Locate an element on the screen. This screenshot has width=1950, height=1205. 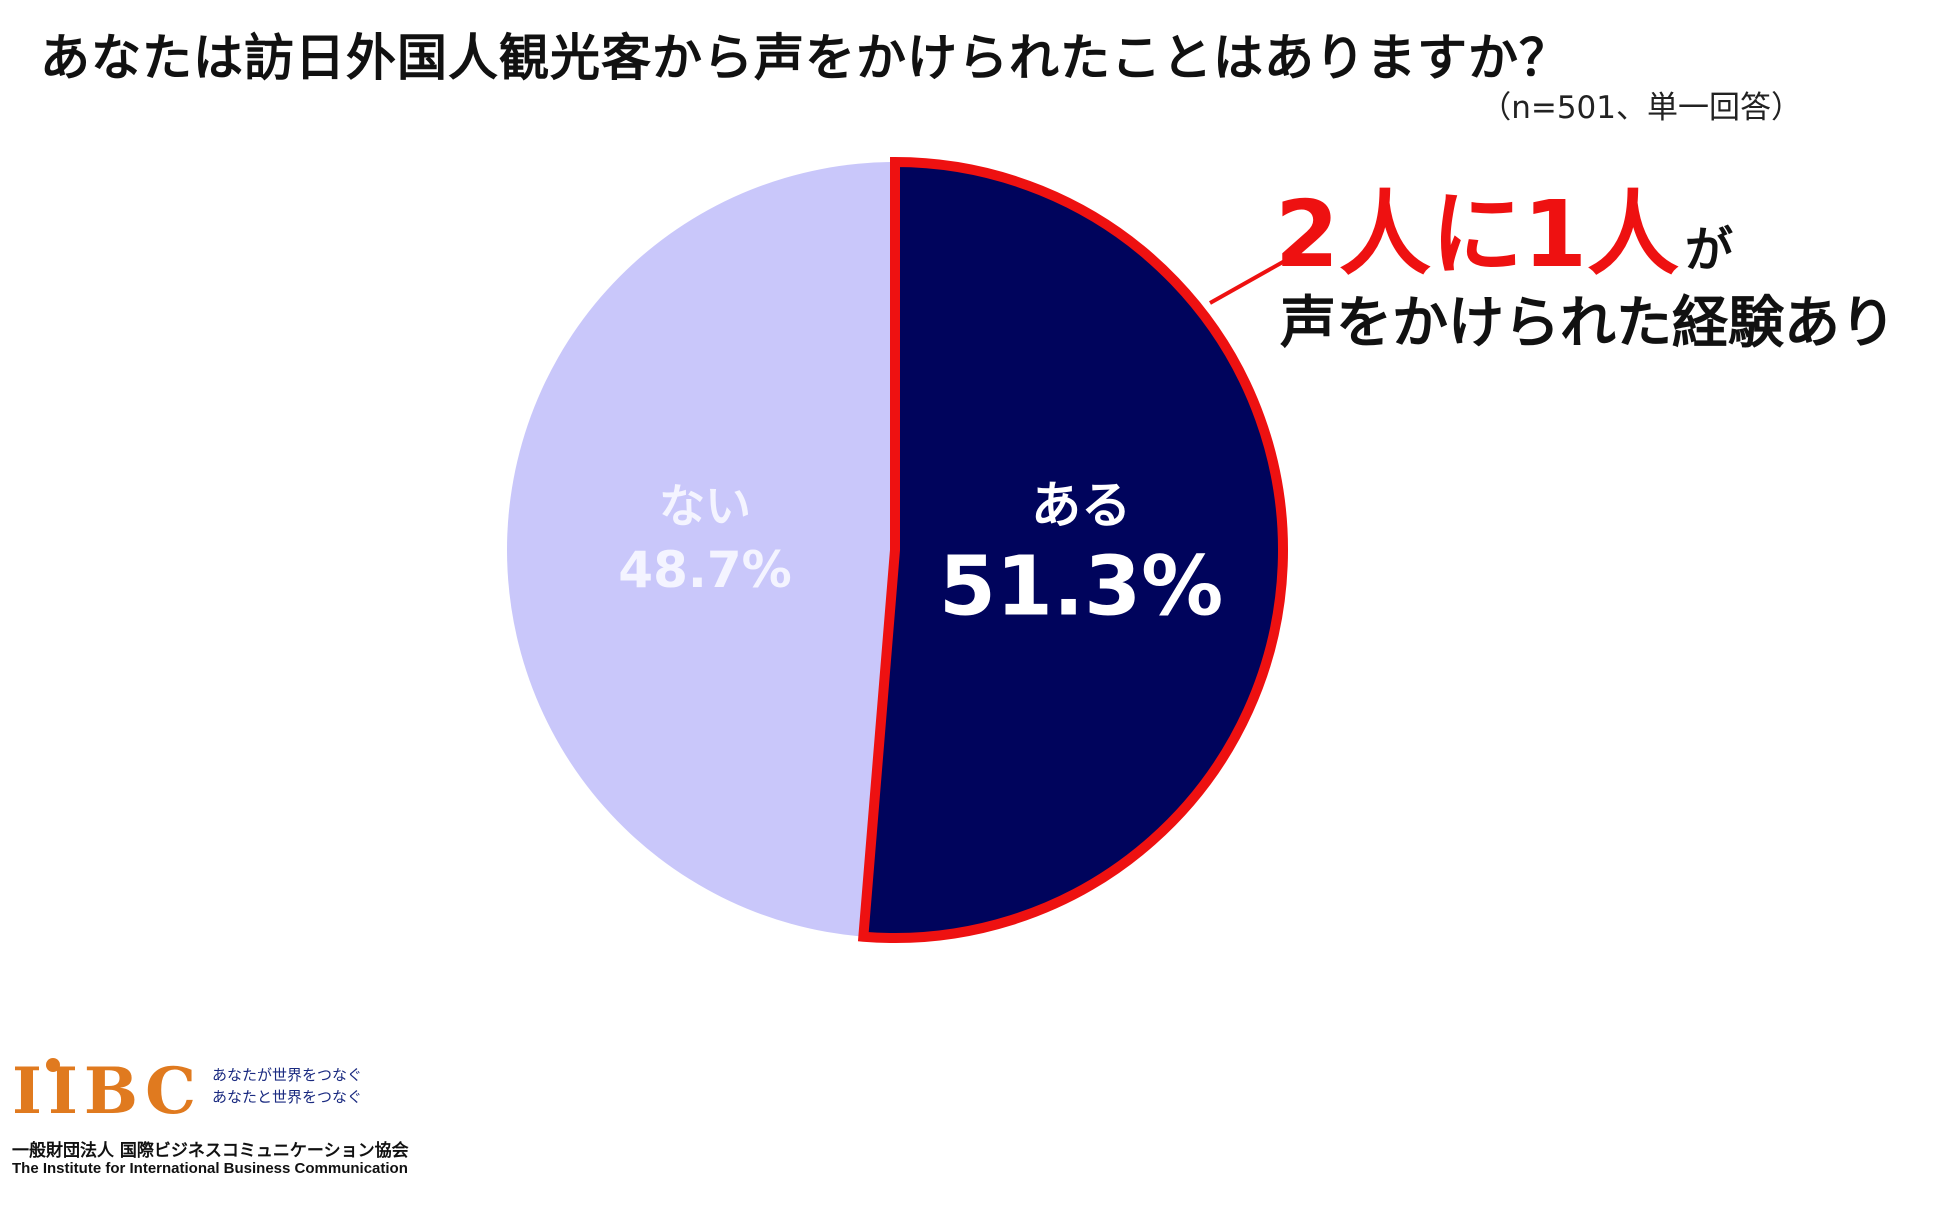
logo-tagline: あなたが世界をつなぐ あなたと世界をつなぐ is located at coordinates (287, 1086).